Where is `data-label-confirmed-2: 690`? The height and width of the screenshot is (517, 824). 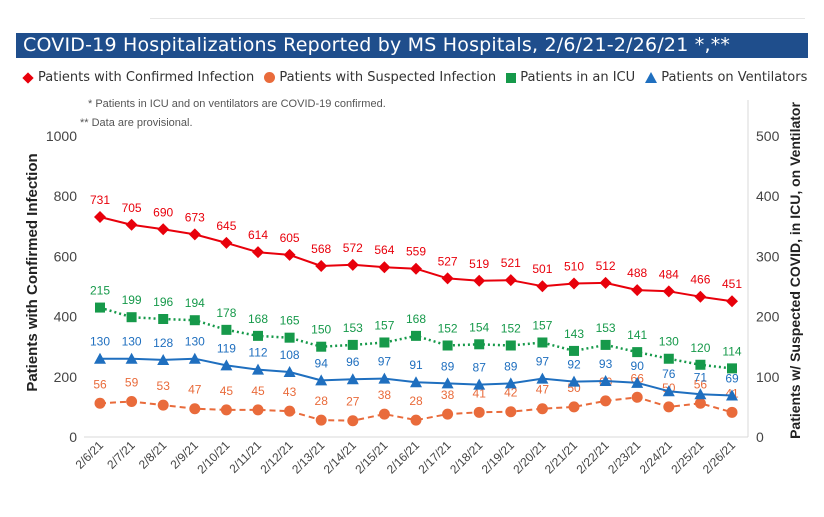 data-label-confirmed-2: 690 is located at coordinates (163, 212).